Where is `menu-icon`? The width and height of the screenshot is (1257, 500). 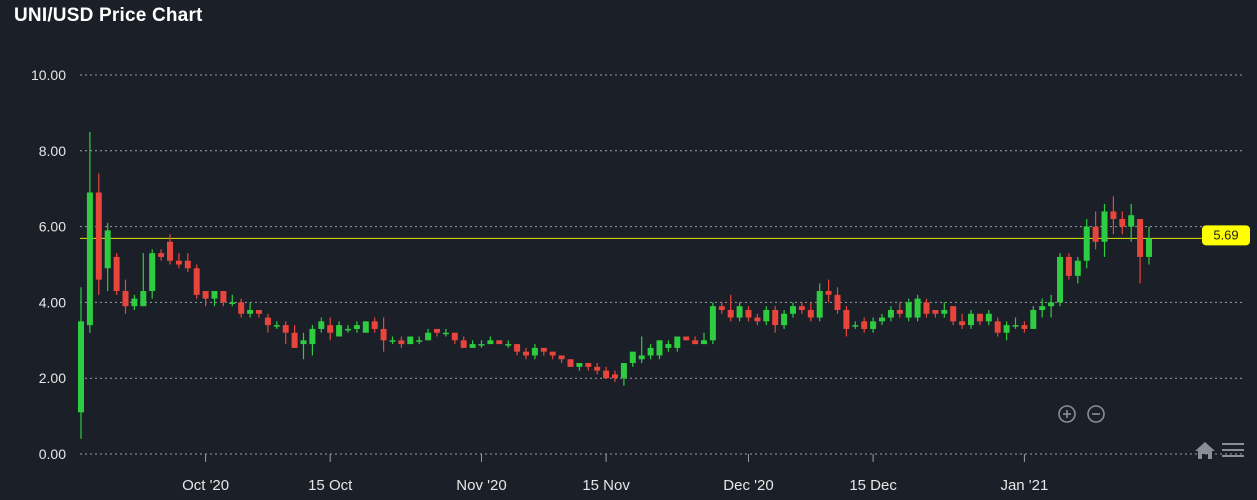 menu-icon is located at coordinates (1233, 450).